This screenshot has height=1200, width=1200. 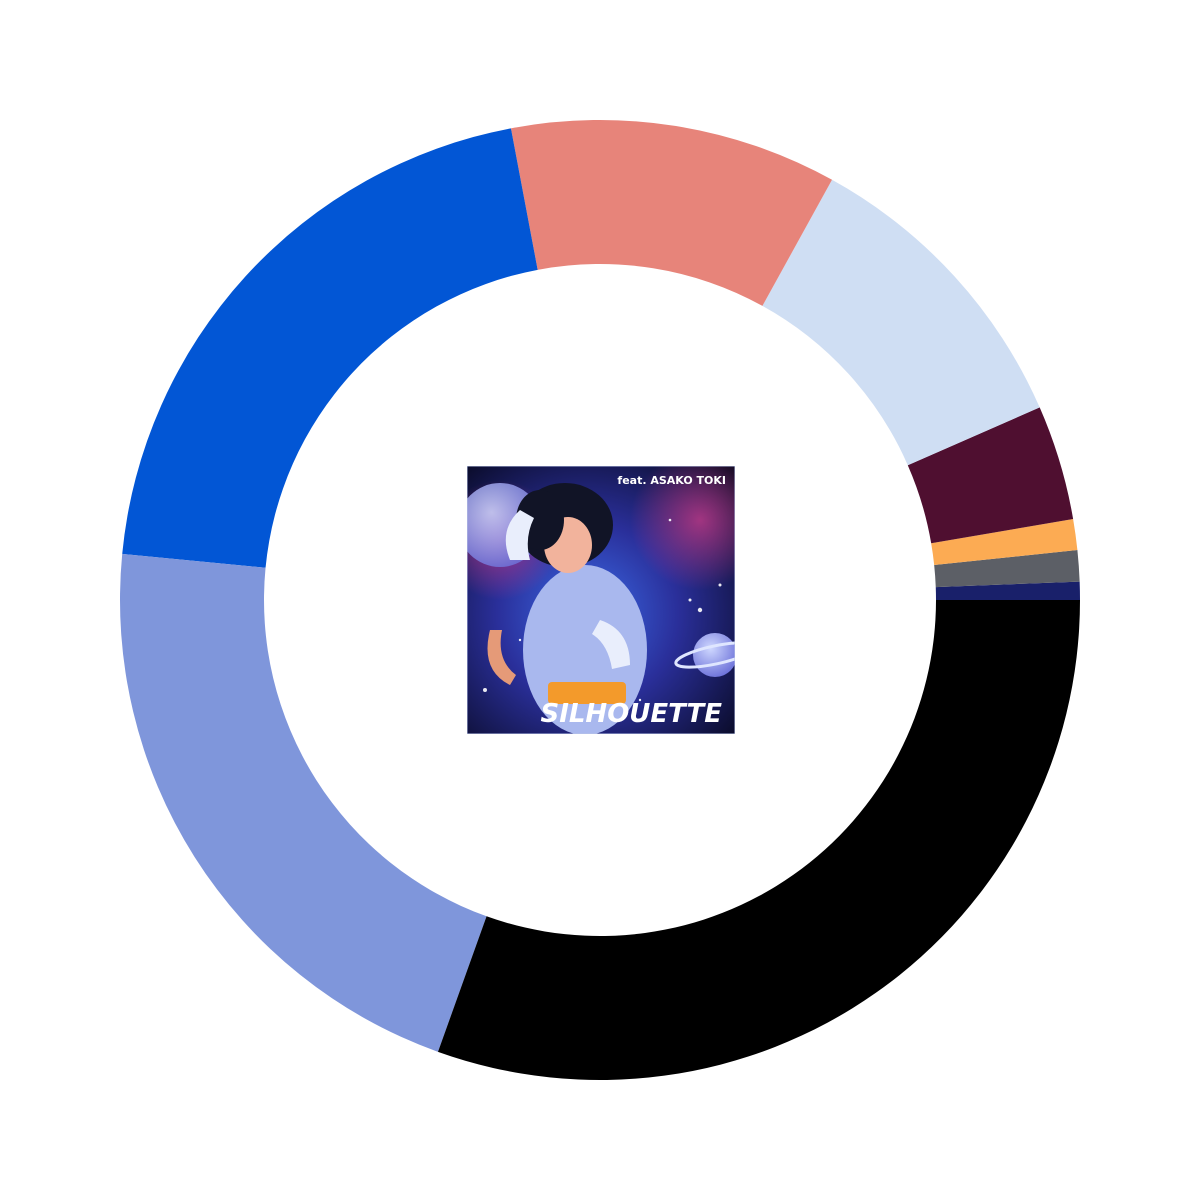 I want to click on cover-title: SILHOUETTE, so click(x=631, y=714).